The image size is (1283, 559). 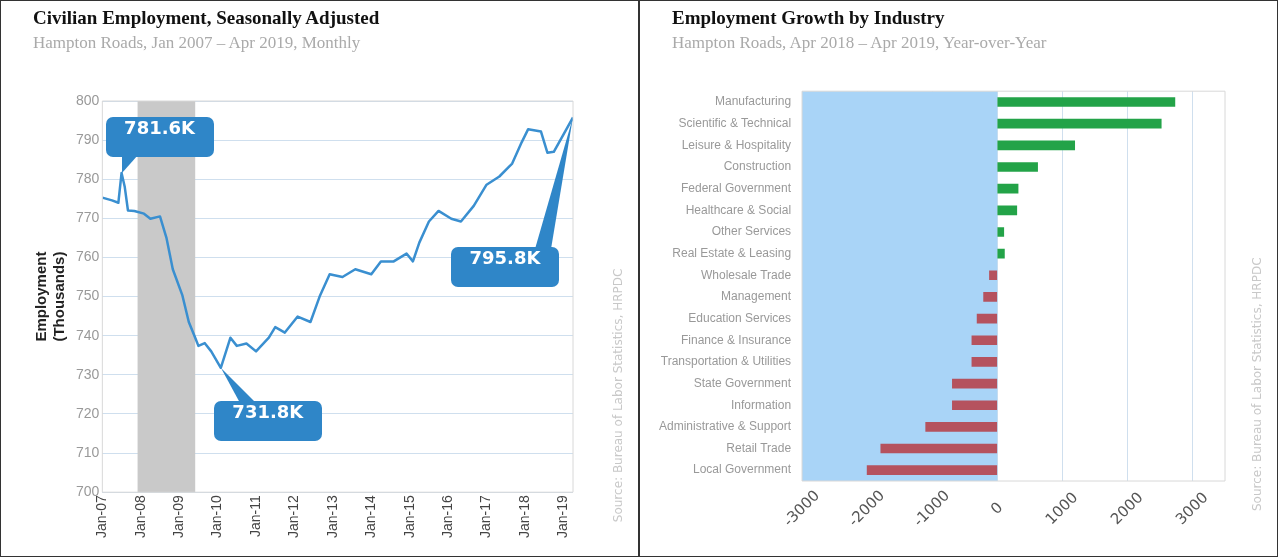 What do you see at coordinates (523, 516) in the screenshot?
I see `x-tick-label: Jan-18` at bounding box center [523, 516].